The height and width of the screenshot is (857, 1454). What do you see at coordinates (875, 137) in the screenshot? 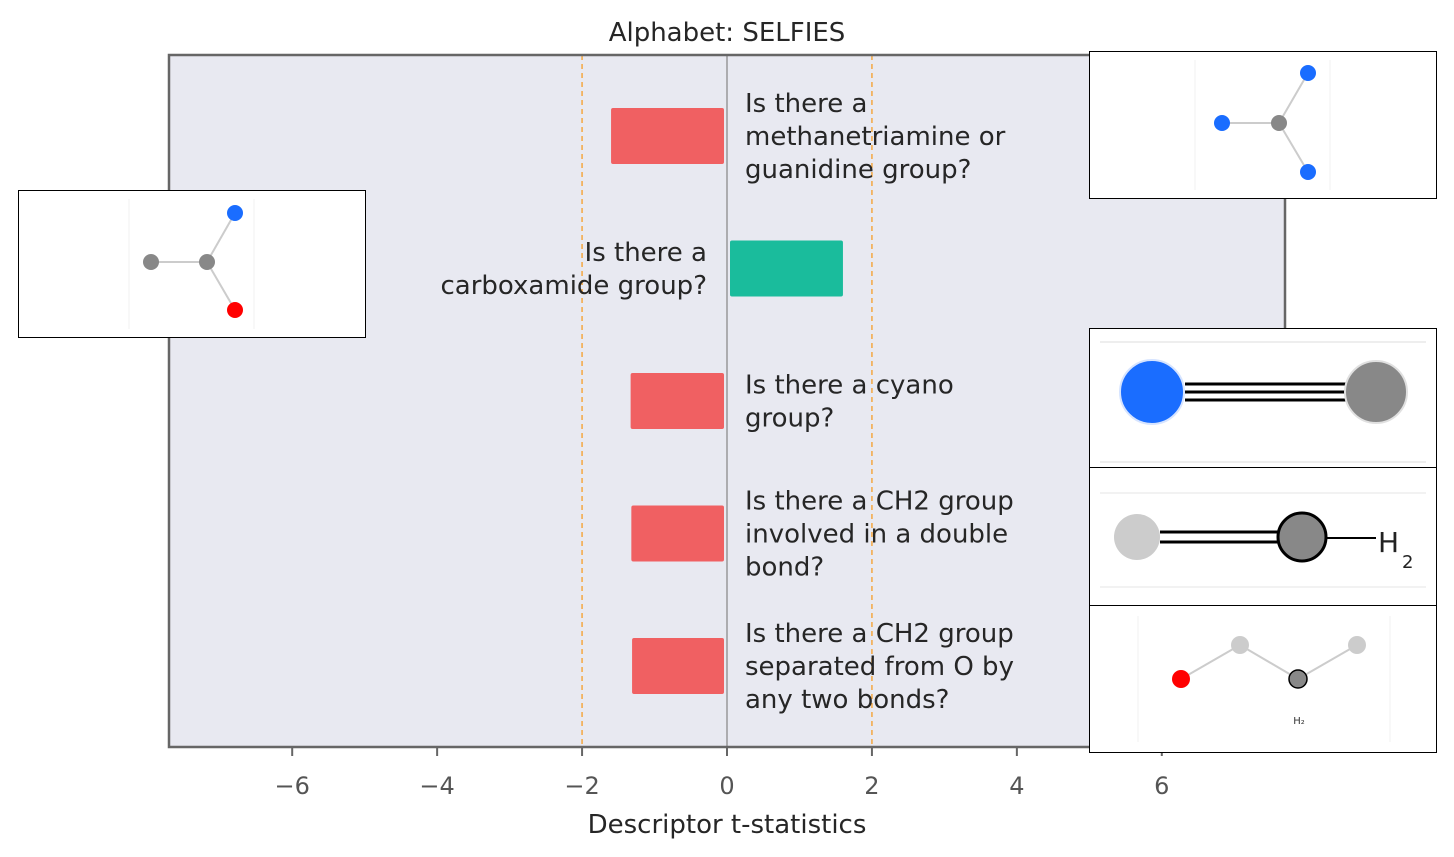
I see `bar-label: methanetriamine or` at bounding box center [875, 137].